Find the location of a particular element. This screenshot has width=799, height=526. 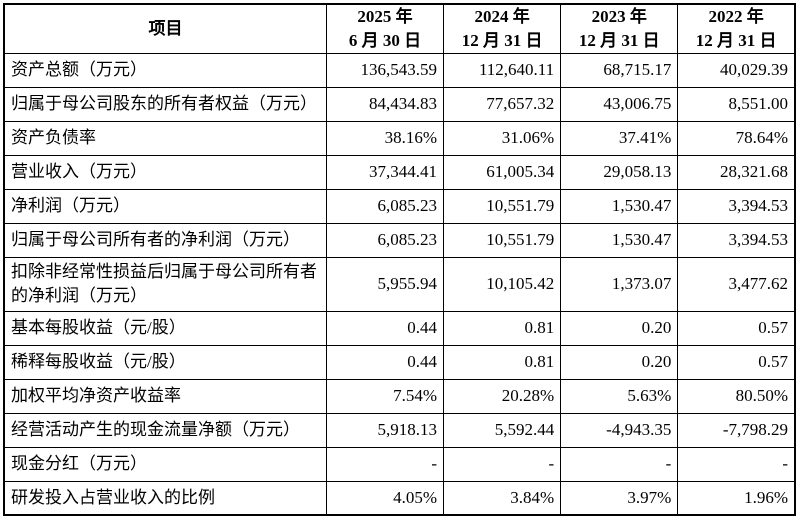

period-year: 2022 年 is located at coordinates (736, 16).